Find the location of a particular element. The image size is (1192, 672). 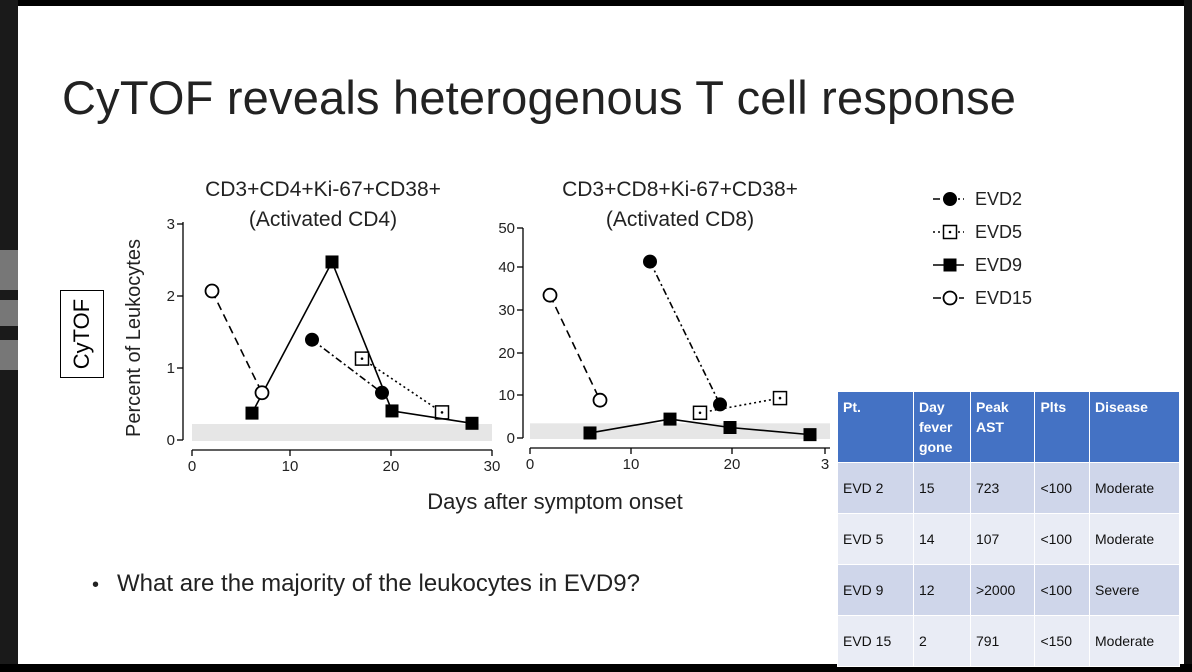

table-row: EVD 2 15 723 <100 Moderate is located at coordinates (1008, 488).